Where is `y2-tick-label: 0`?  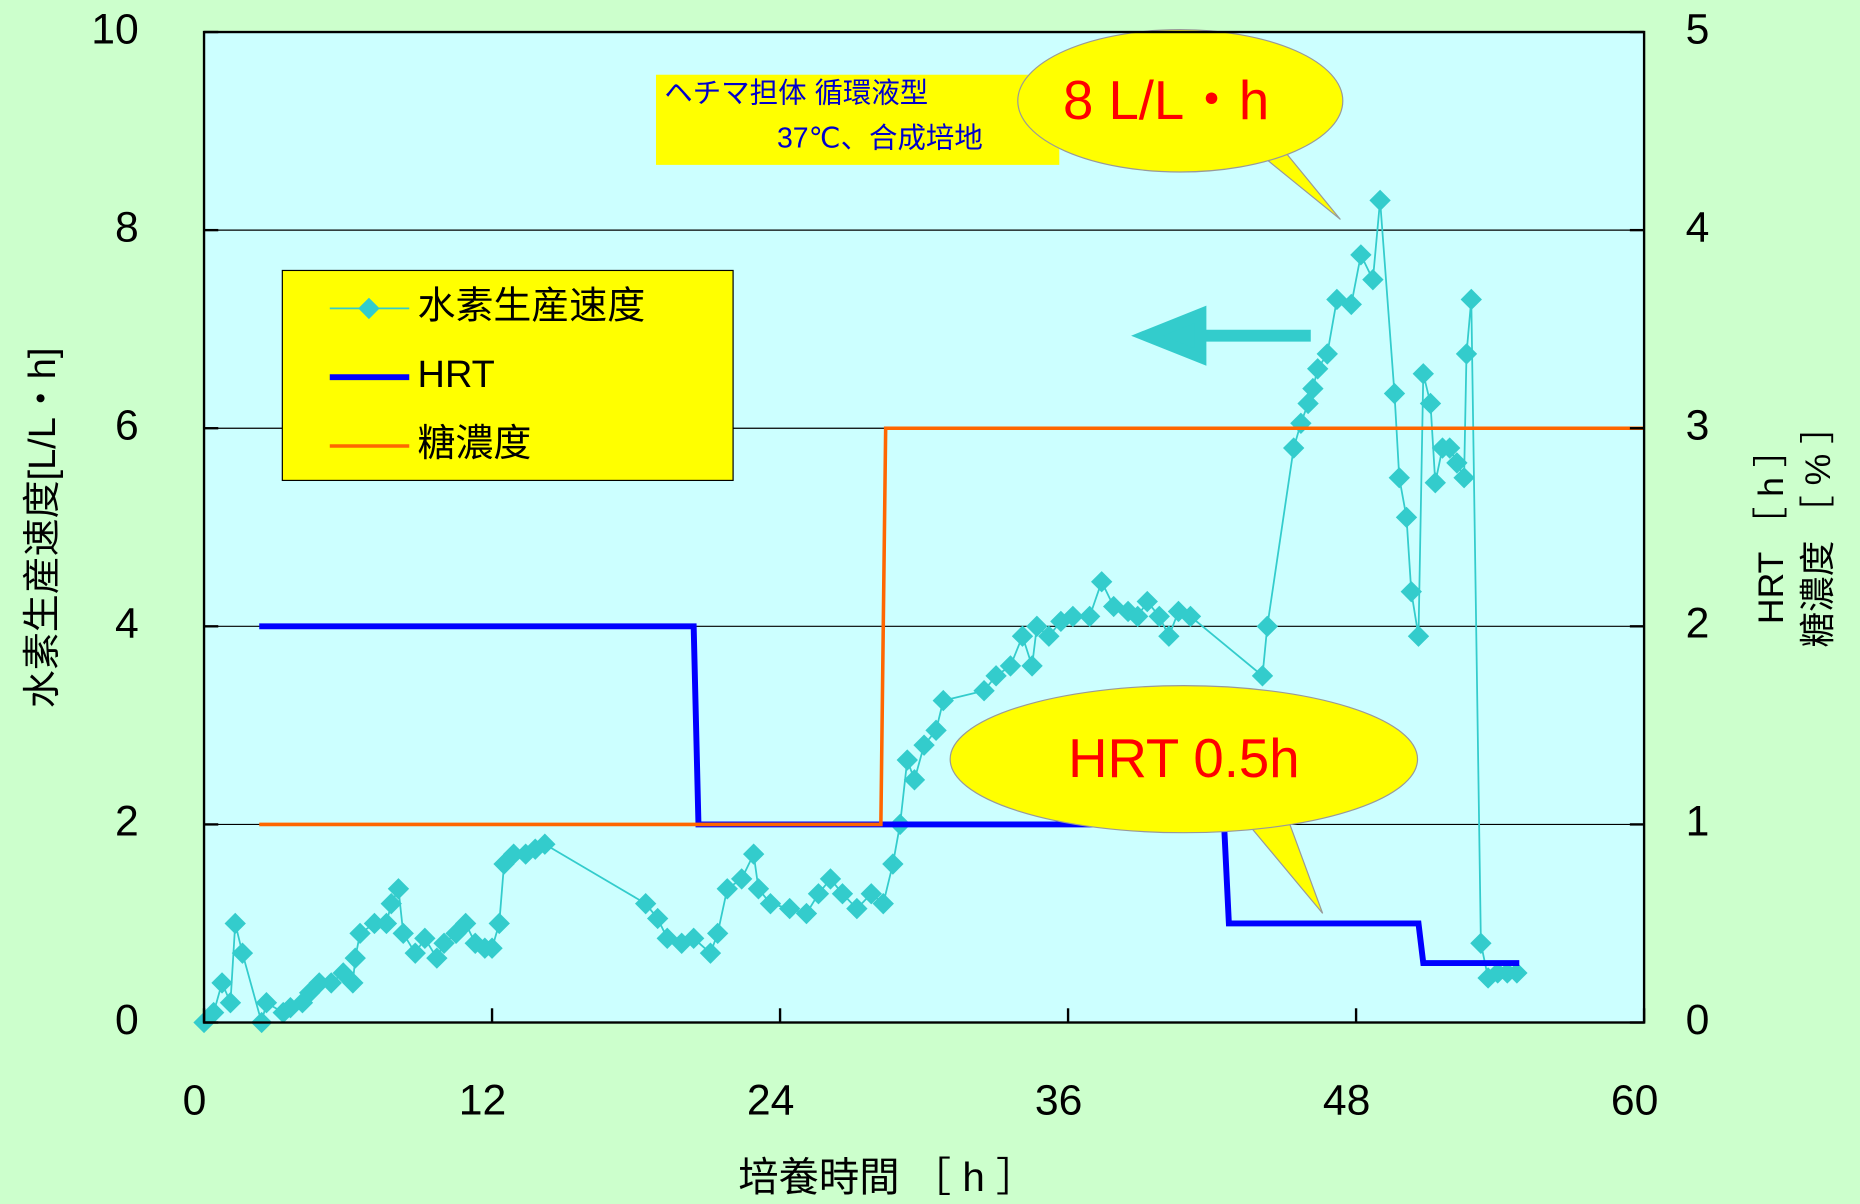 y2-tick-label: 0 is located at coordinates (1698, 1020).